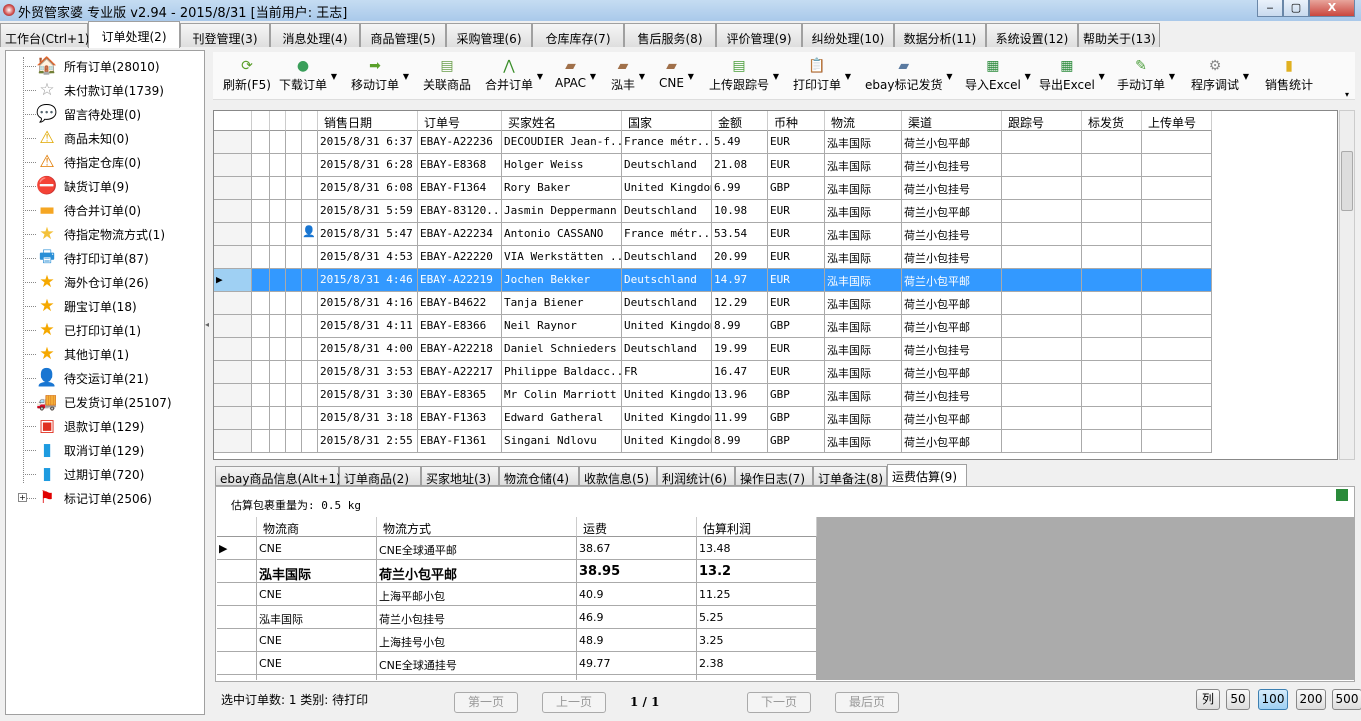 This screenshot has width=1361, height=721. I want to click on table-row: CNE CNE全球通挂号 49.77 2.38, so click(517, 663).